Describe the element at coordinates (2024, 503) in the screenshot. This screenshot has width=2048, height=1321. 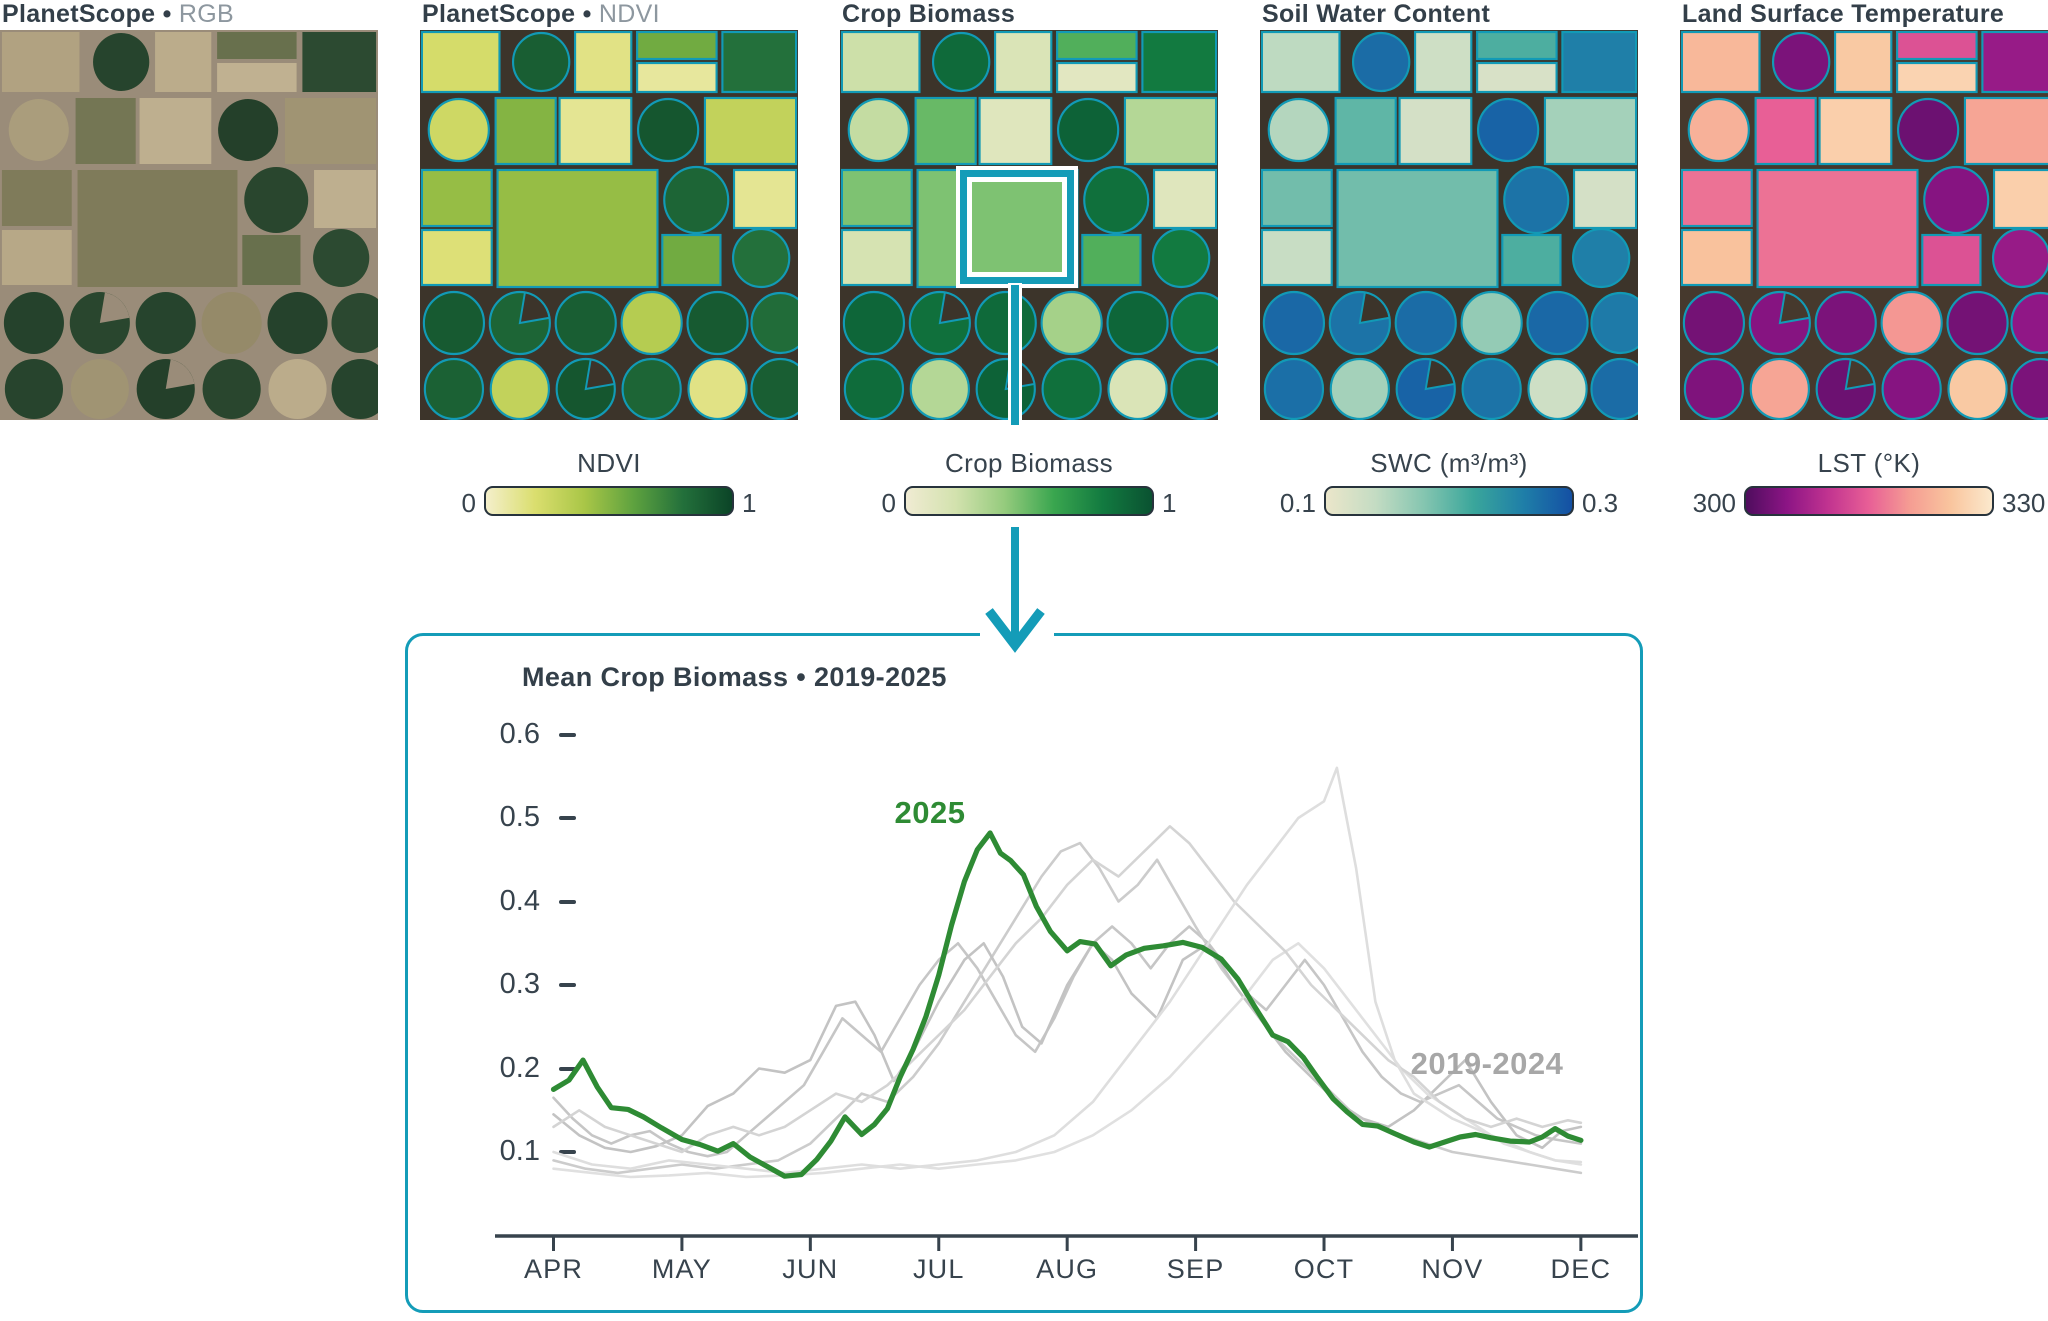
I see `colorbar-max-value: 330` at that location.